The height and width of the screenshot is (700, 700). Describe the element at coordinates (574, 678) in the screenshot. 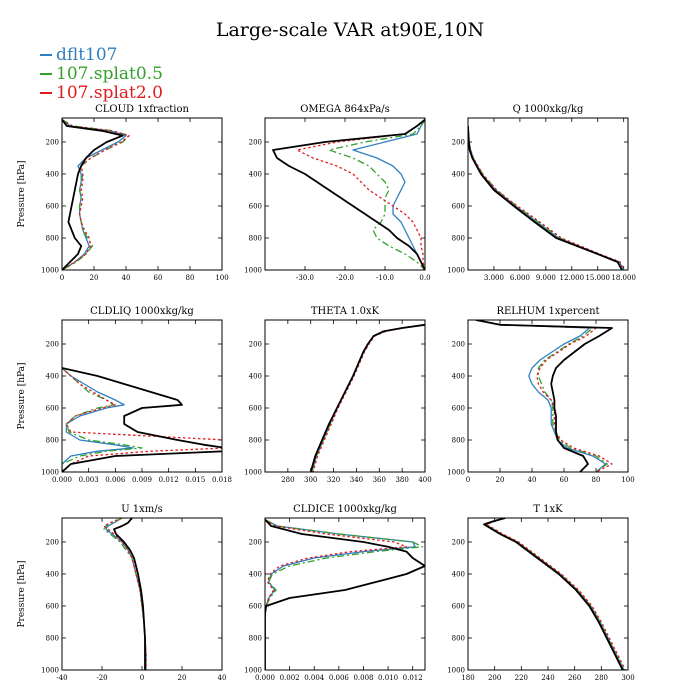

I see `x-tick-label: 260` at that location.